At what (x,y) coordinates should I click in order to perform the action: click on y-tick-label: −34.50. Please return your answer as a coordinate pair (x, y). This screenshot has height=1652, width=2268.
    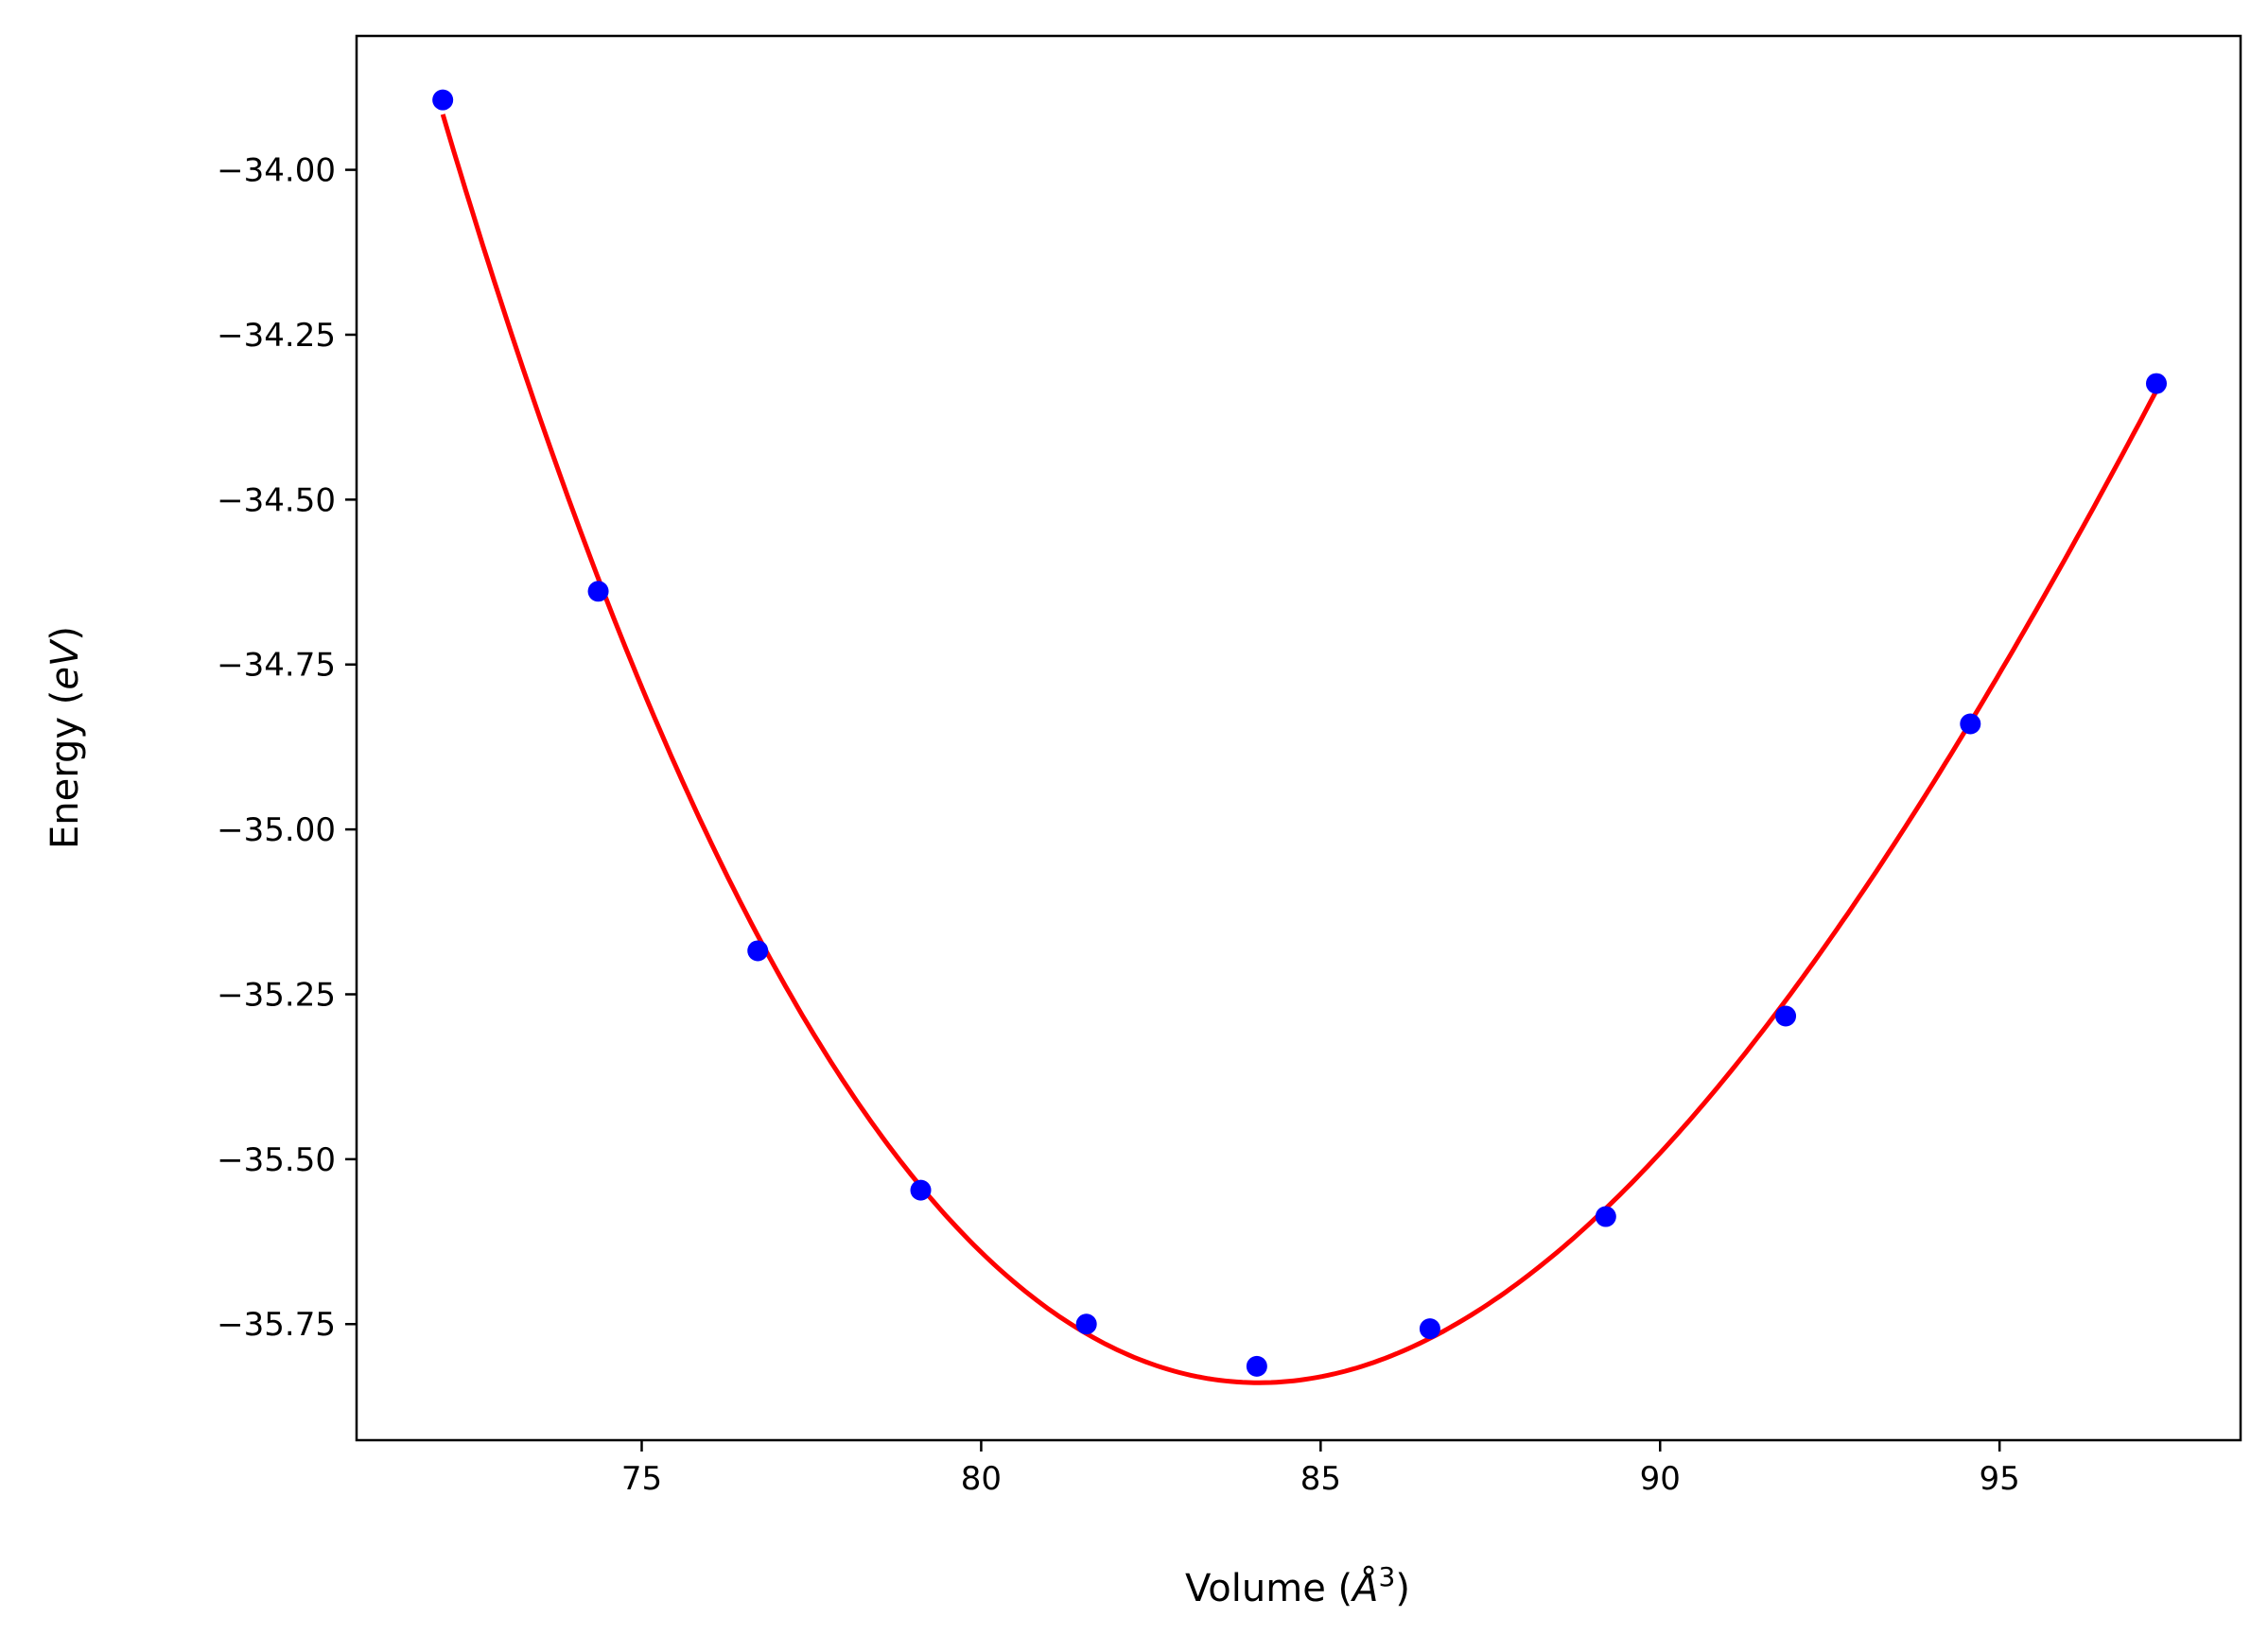
    Looking at the image, I should click on (276, 500).